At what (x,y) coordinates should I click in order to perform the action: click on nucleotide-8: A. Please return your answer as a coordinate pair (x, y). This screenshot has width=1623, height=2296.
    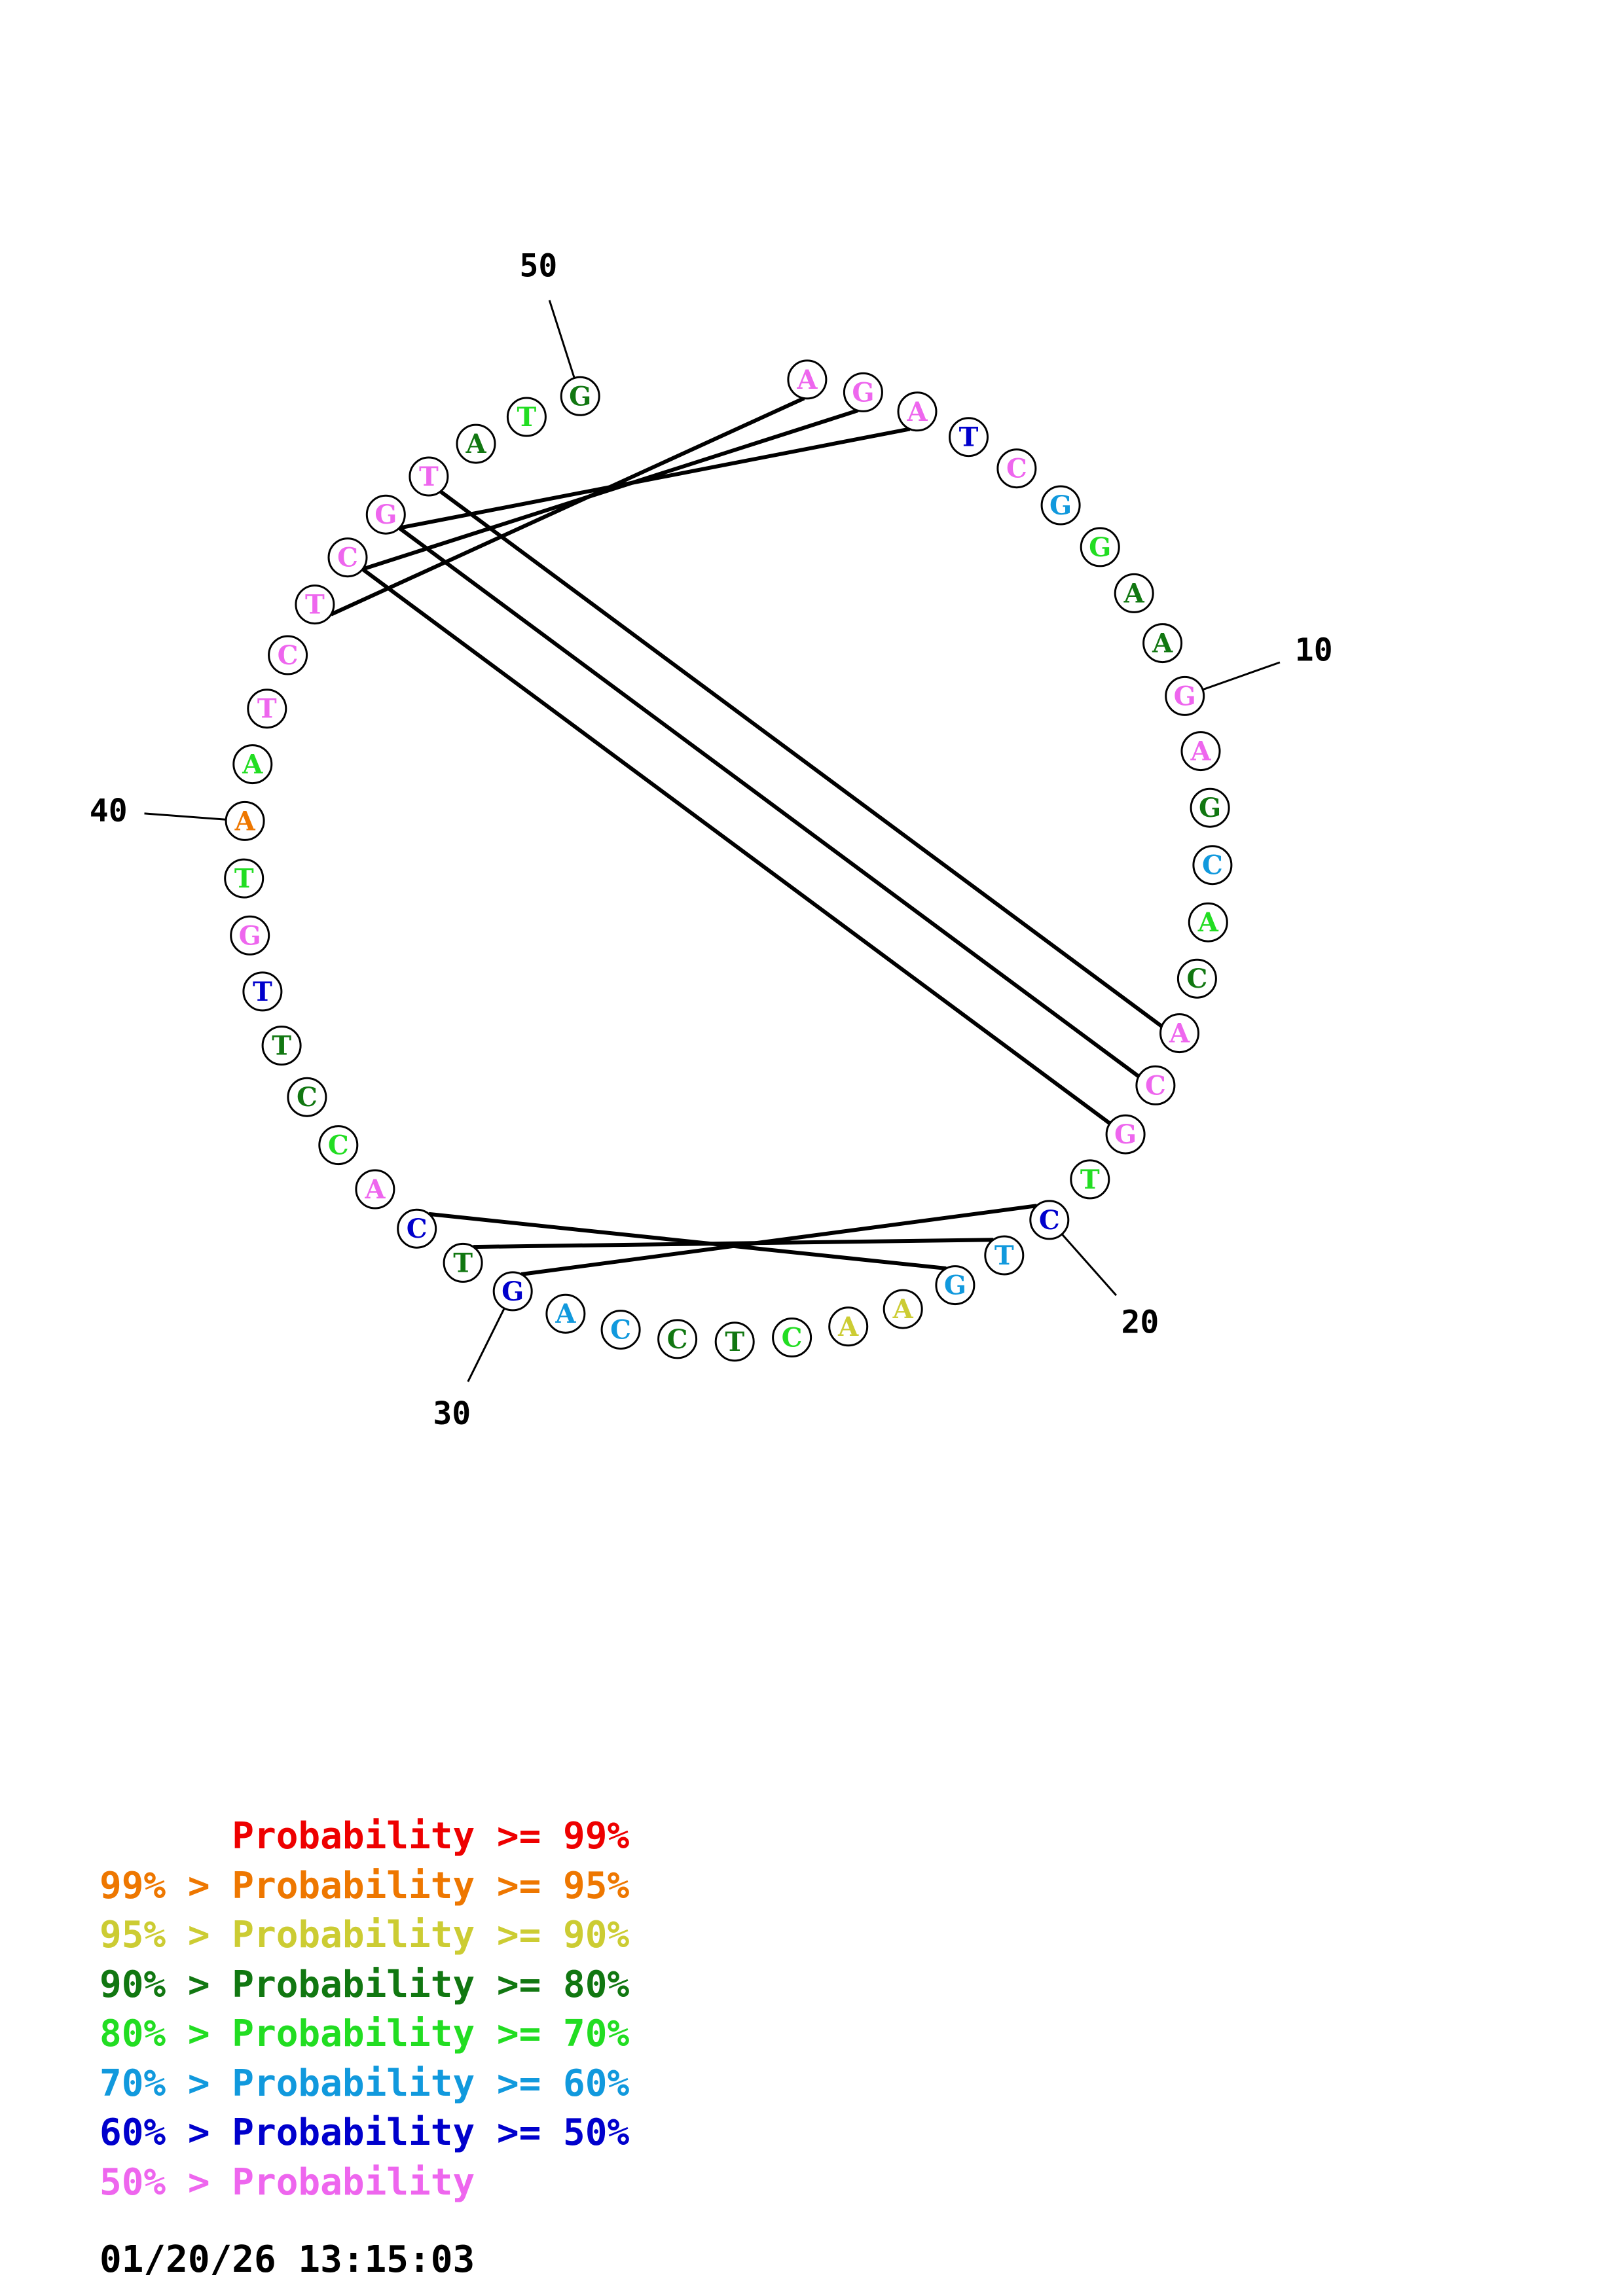
    Looking at the image, I should click on (1134, 593).